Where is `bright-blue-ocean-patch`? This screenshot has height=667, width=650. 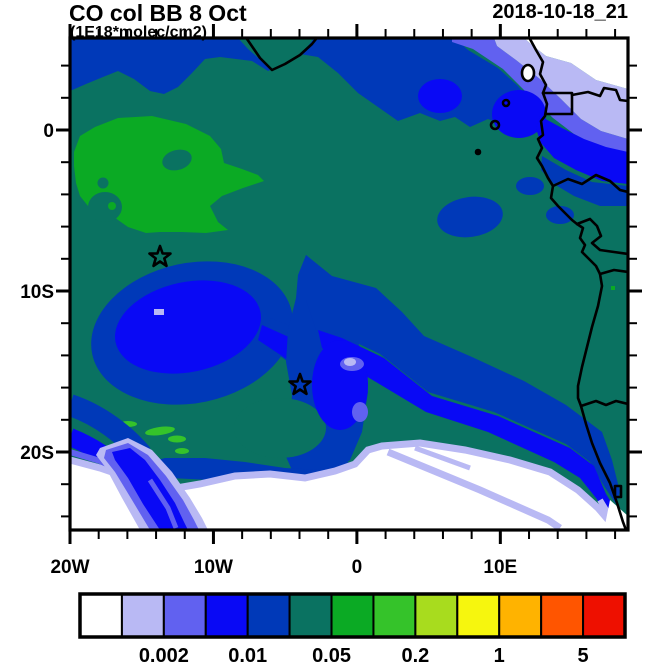 bright-blue-ocean-patch is located at coordinates (519, 114).